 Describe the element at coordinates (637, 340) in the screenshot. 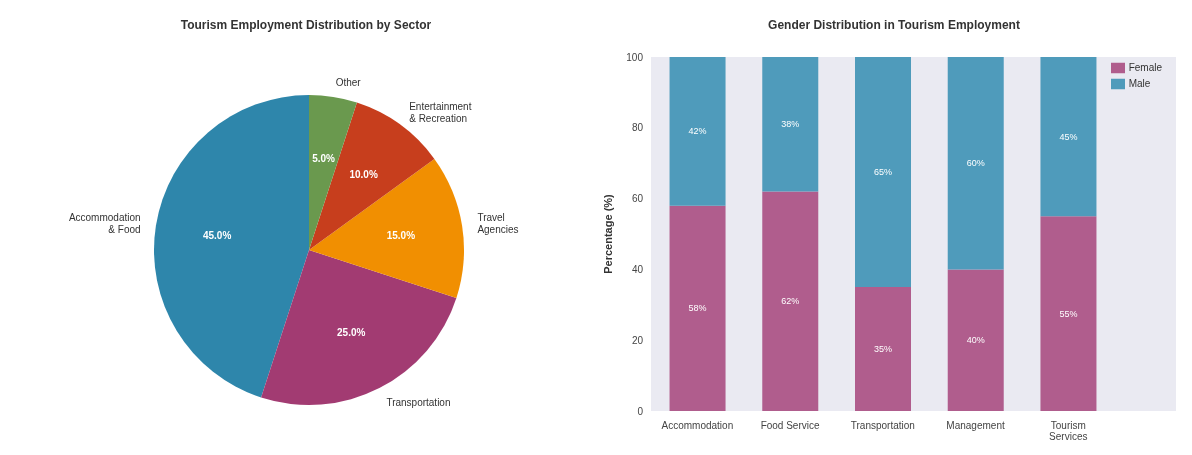

I see `y-tick-label: 20` at that location.